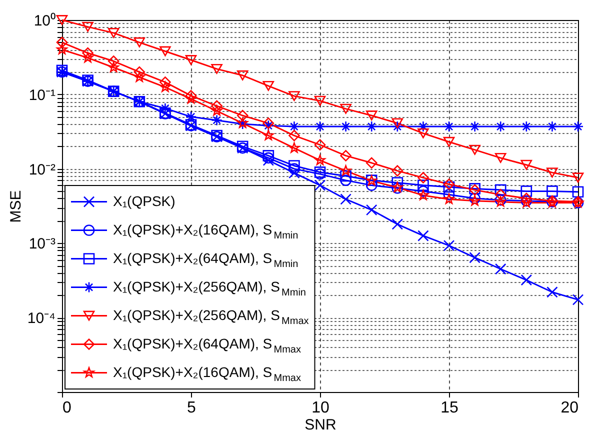 The image size is (606, 436). I want to click on x-tick-label: 10, so click(321, 408).